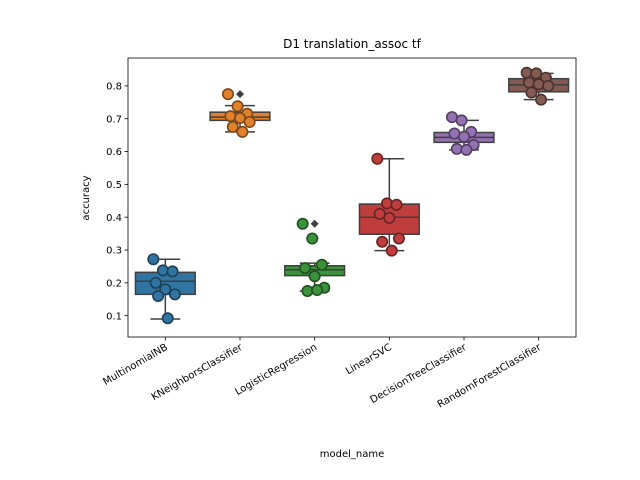 The height and width of the screenshot is (480, 640). Describe the element at coordinates (135, 365) in the screenshot. I see `x-tick-label: MultinomialNB` at that location.